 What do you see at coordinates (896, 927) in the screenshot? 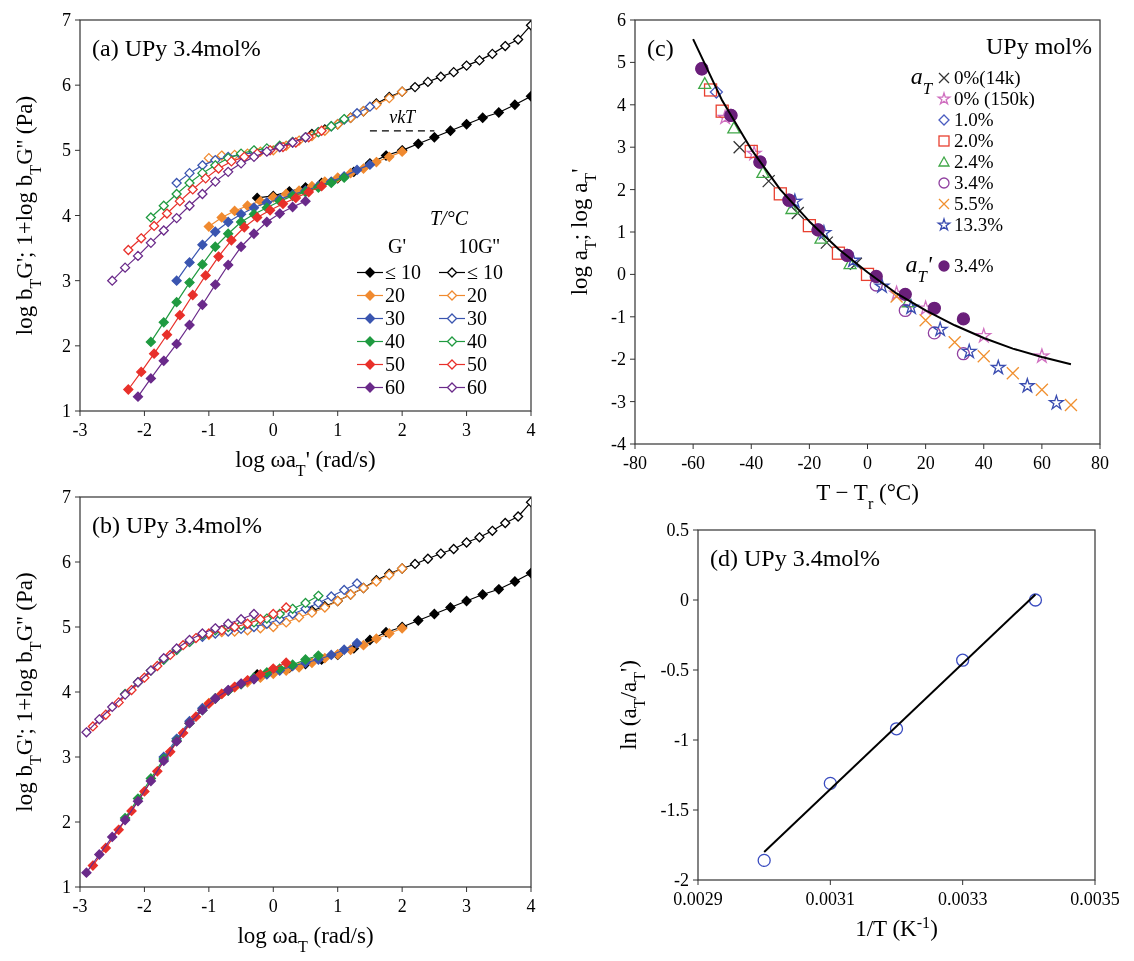
I see `x-axis-title: 1/T (K$^{-1}$)` at bounding box center [896, 927].